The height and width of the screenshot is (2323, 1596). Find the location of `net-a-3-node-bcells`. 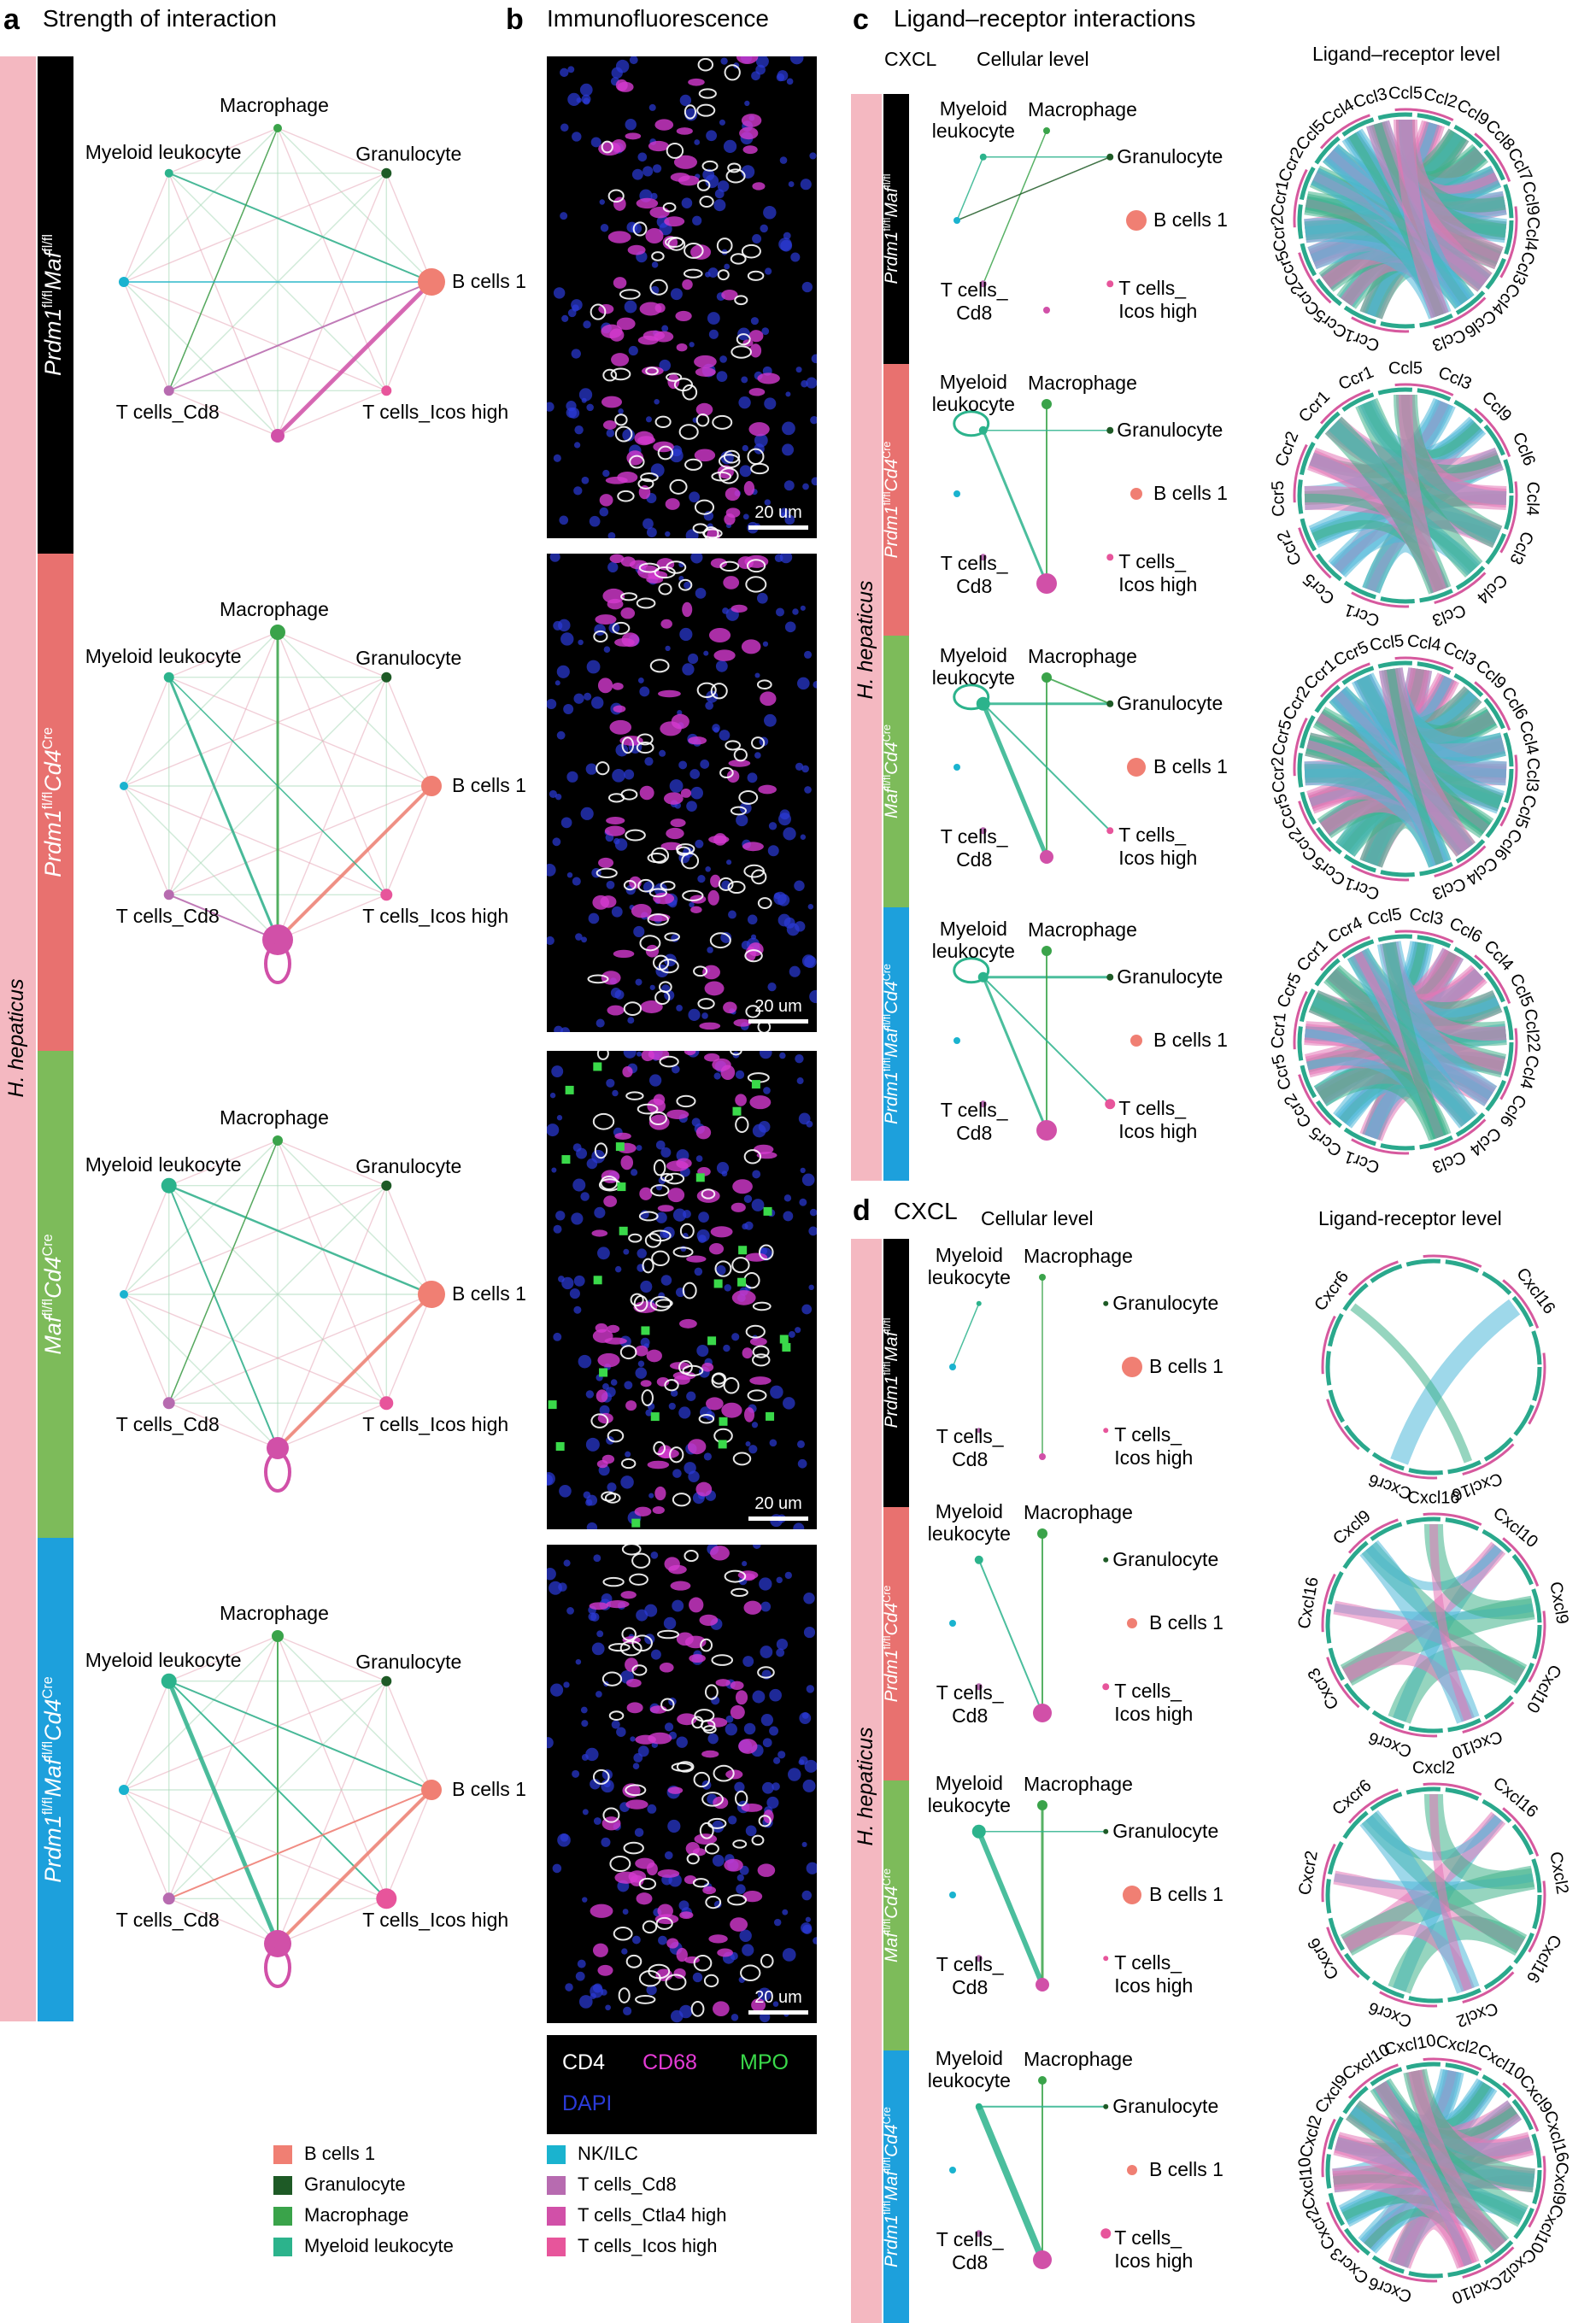

net-a-3-node-bcells is located at coordinates (431, 1790).